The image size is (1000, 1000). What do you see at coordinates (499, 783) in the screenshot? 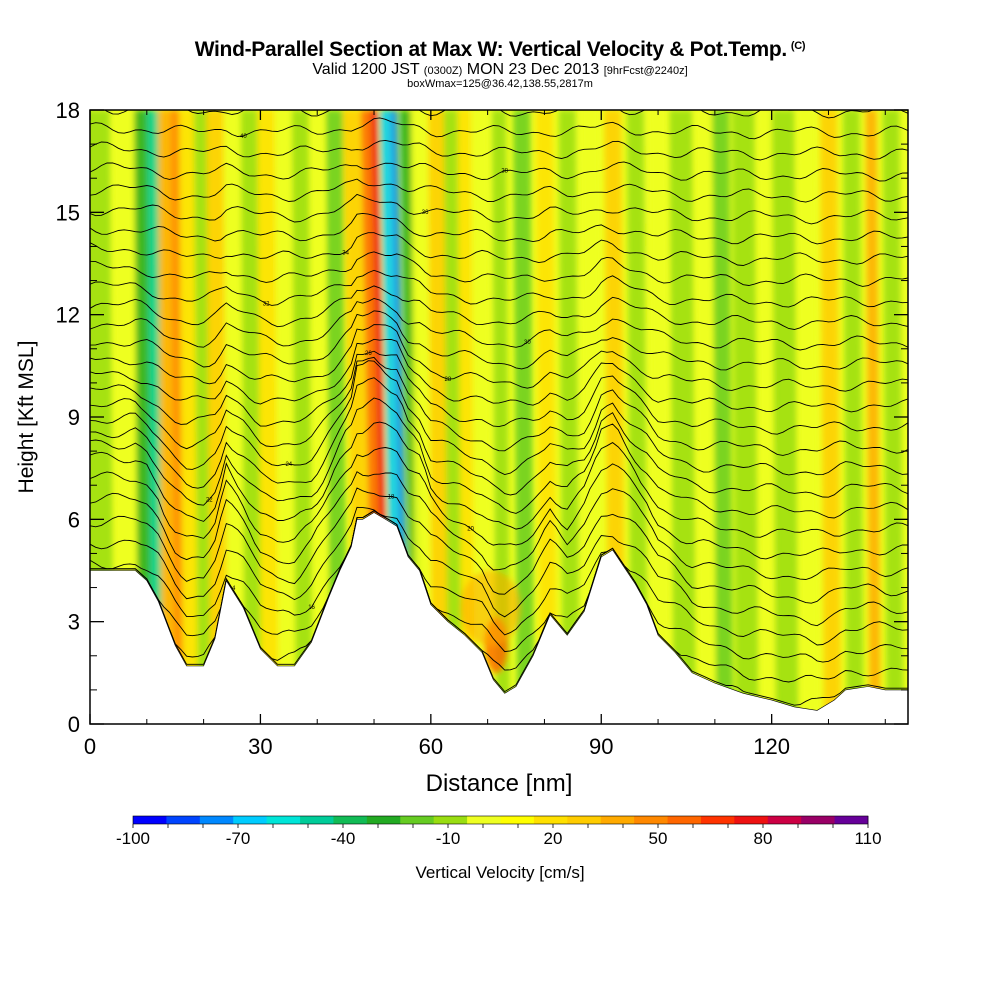
I see `x-axis-label: Distance [nm]` at bounding box center [499, 783].